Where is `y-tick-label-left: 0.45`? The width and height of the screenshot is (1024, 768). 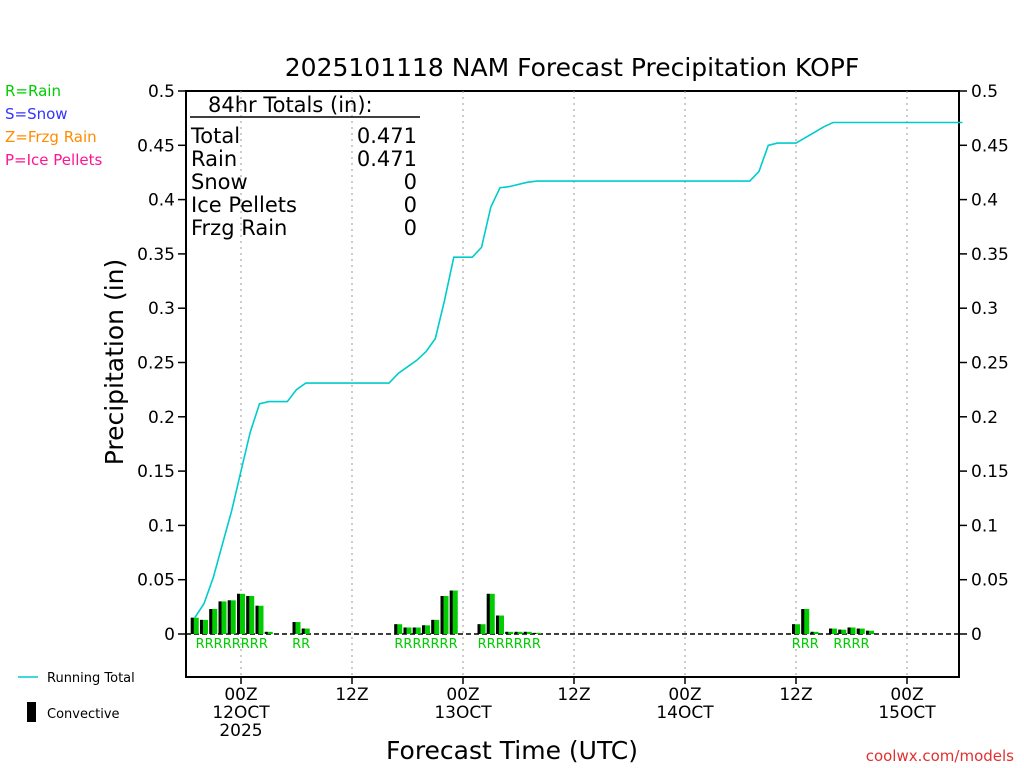 y-tick-label-left: 0.45 is located at coordinates (156, 146).